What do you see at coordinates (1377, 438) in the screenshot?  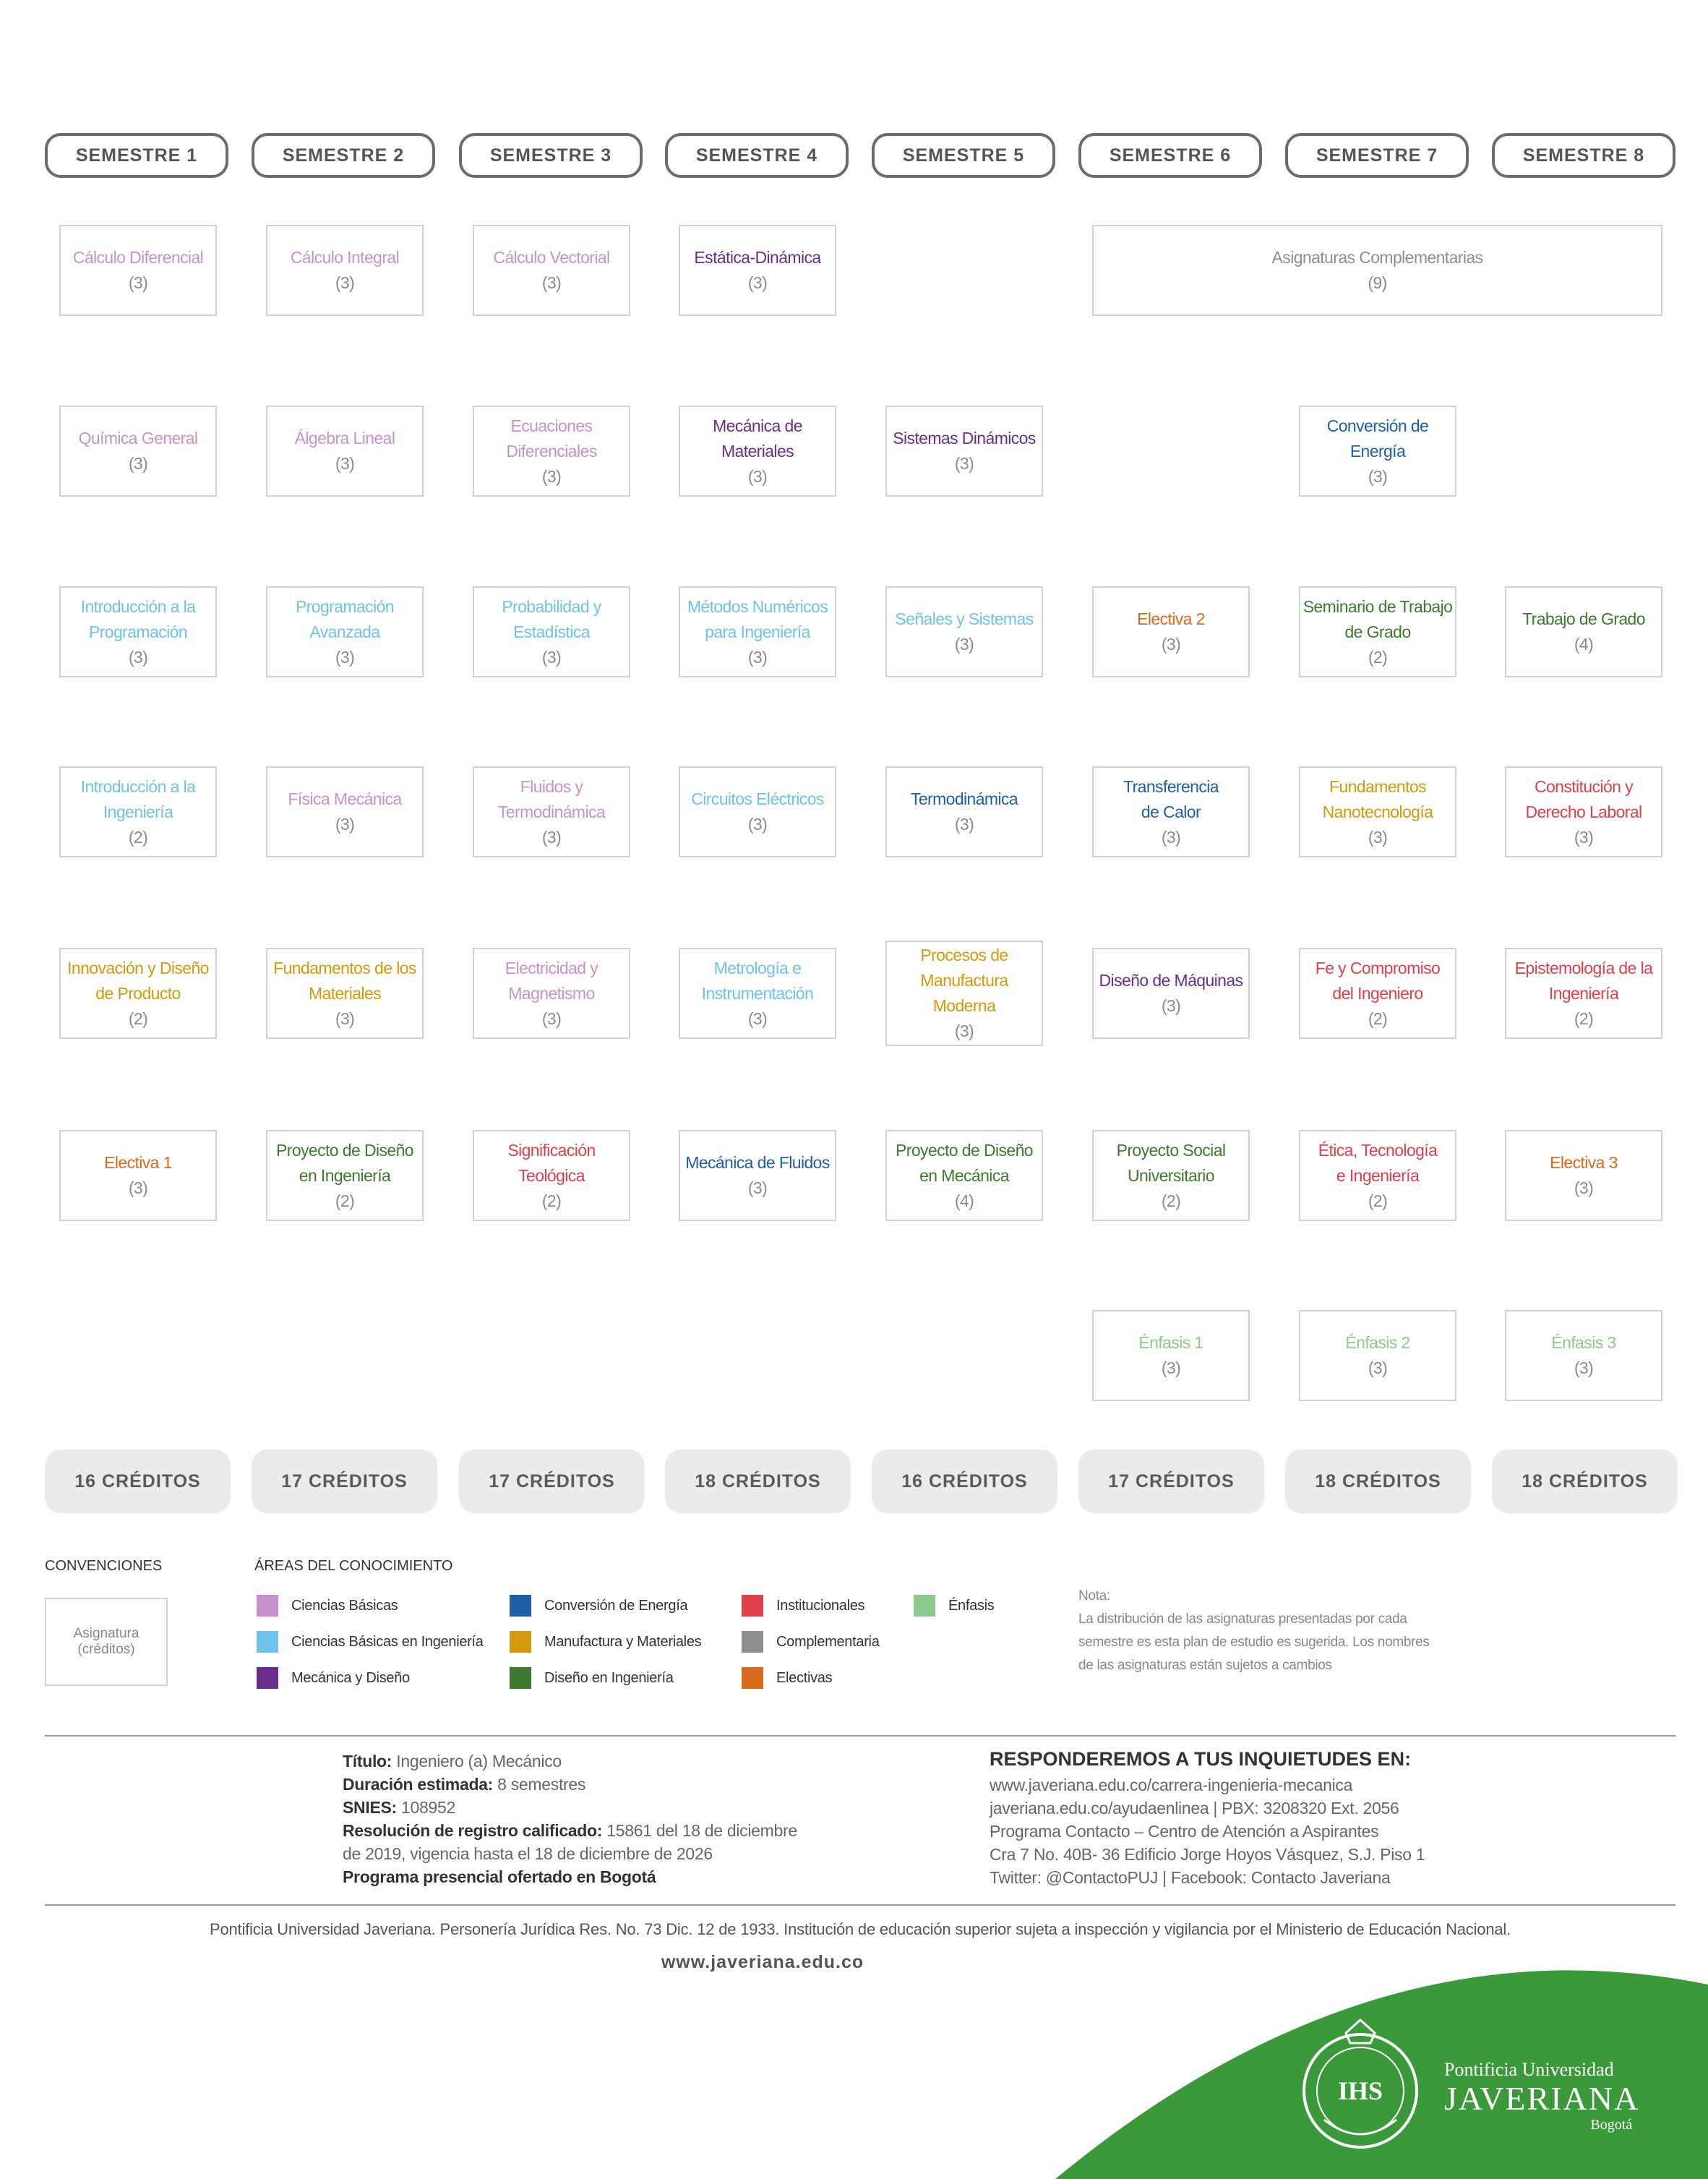 I see `course-name: Conversión de Energía` at bounding box center [1377, 438].